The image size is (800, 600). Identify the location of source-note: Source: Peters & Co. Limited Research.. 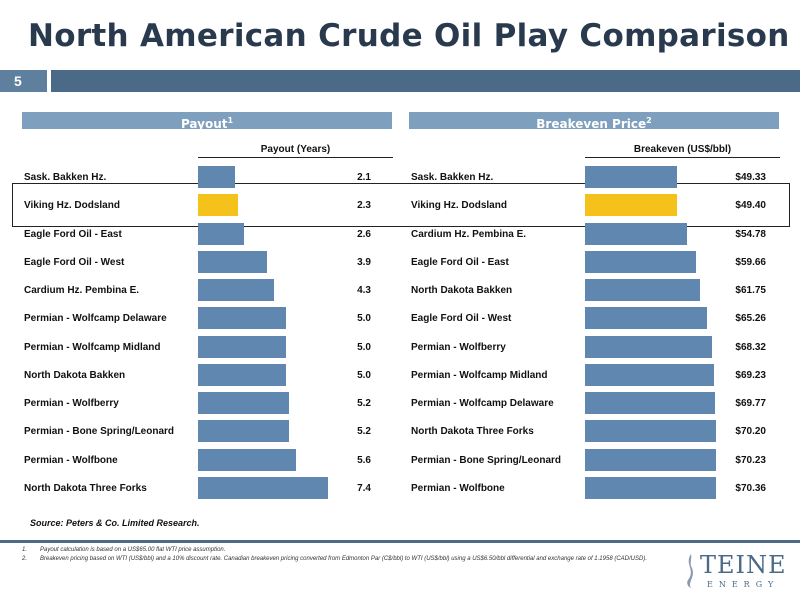
(115, 523).